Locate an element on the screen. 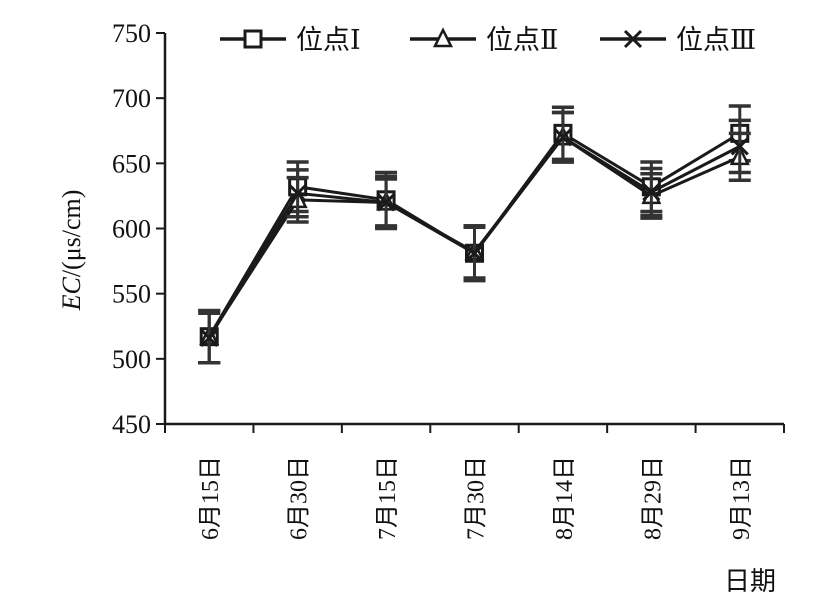 This screenshot has width=836, height=601. legend-item: 位点Ⅲ is located at coordinates (678, 40).